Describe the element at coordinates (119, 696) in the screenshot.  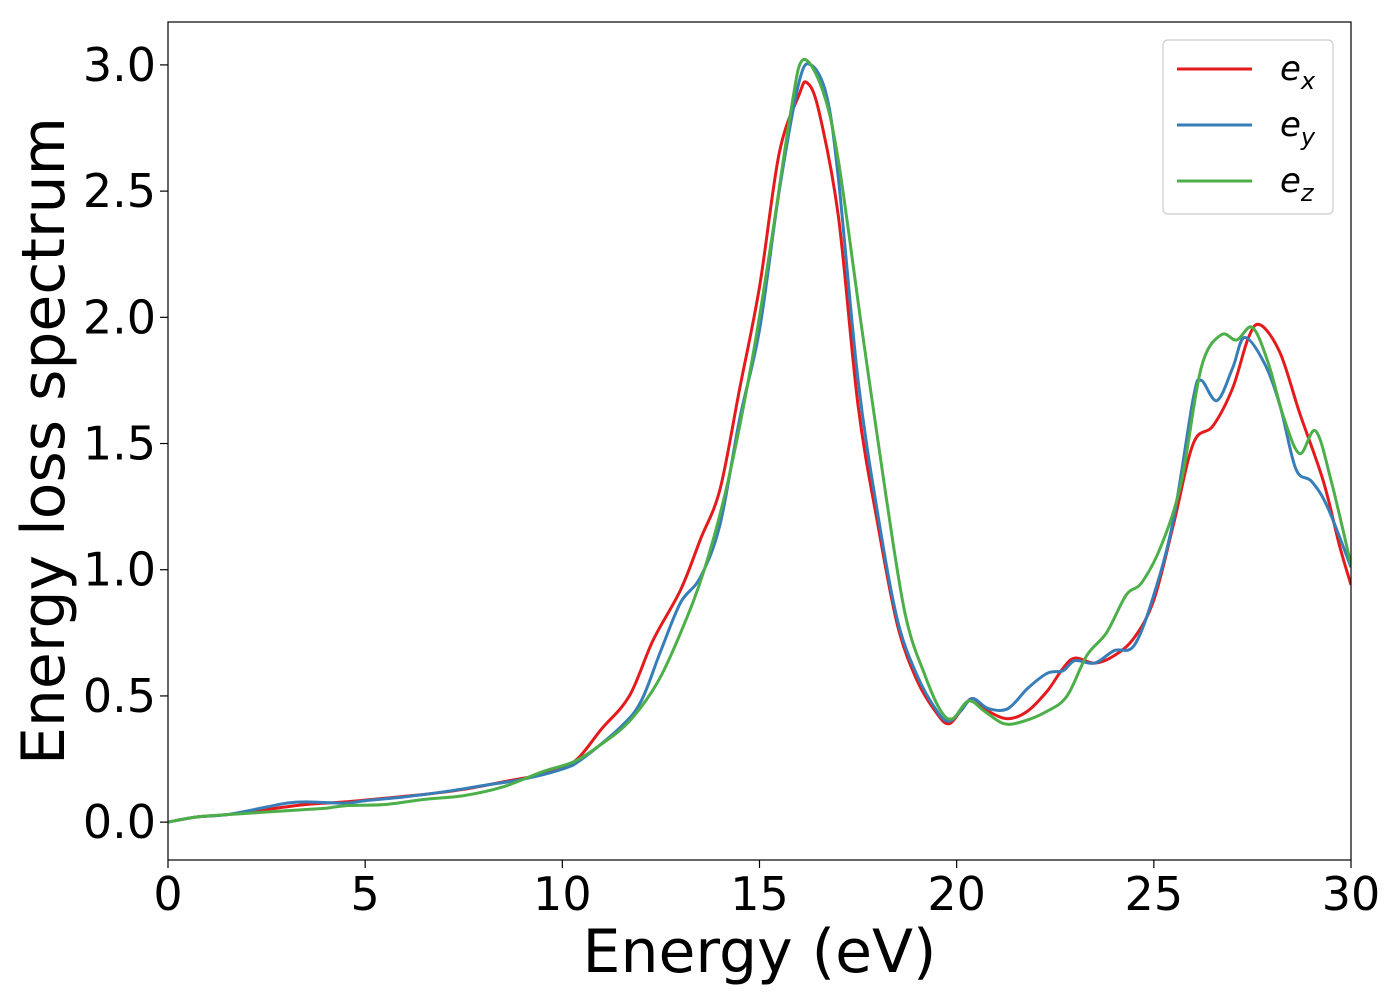
I see `y-tick-label: 0.5` at that location.